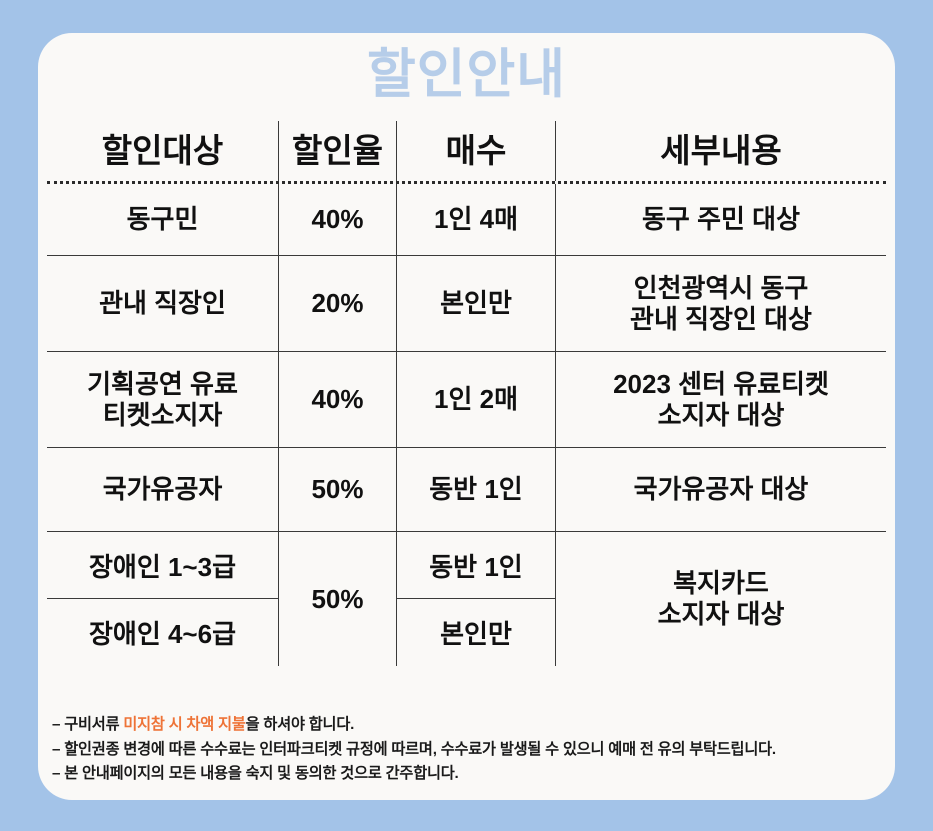 Image resolution: width=933 pixels, height=831 pixels. What do you see at coordinates (476, 219) in the screenshot?
I see `cell-count: 1인 4매` at bounding box center [476, 219].